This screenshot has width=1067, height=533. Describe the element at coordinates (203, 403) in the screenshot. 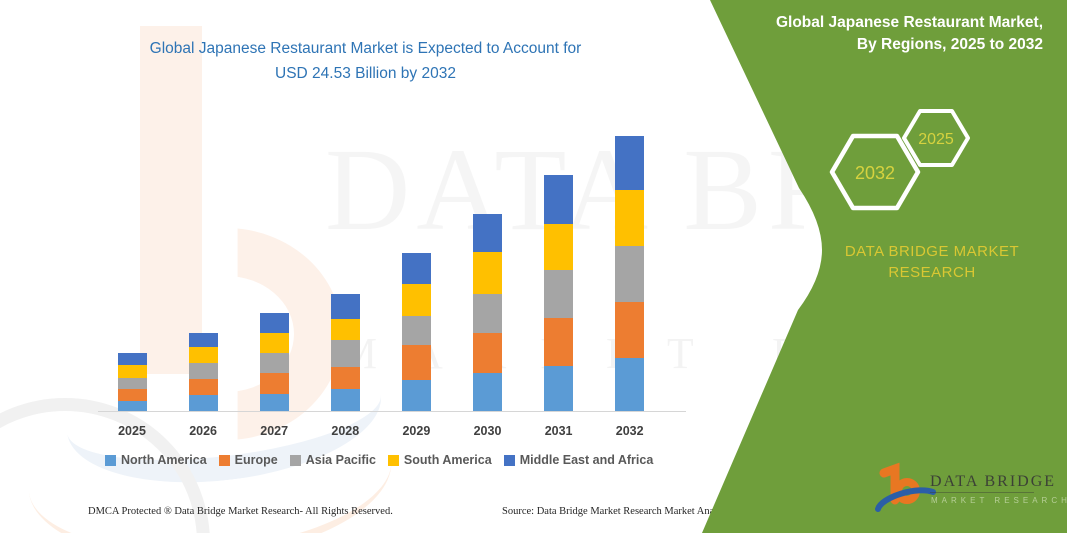

I see `bar-segment-north-america-2026` at that location.